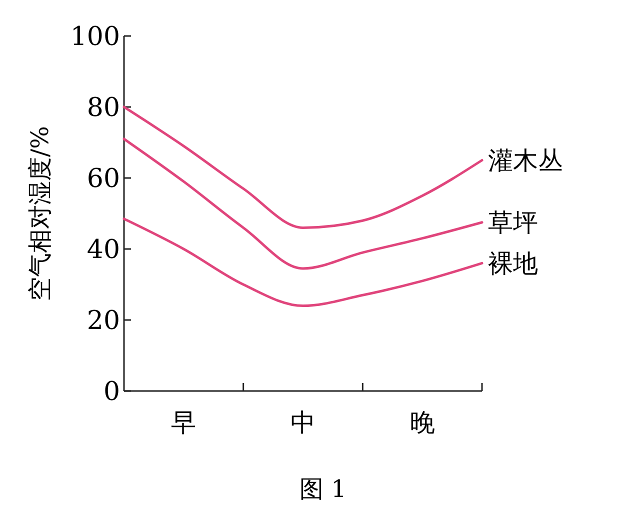  I want to click on series-label: 草坪, so click(513, 223).